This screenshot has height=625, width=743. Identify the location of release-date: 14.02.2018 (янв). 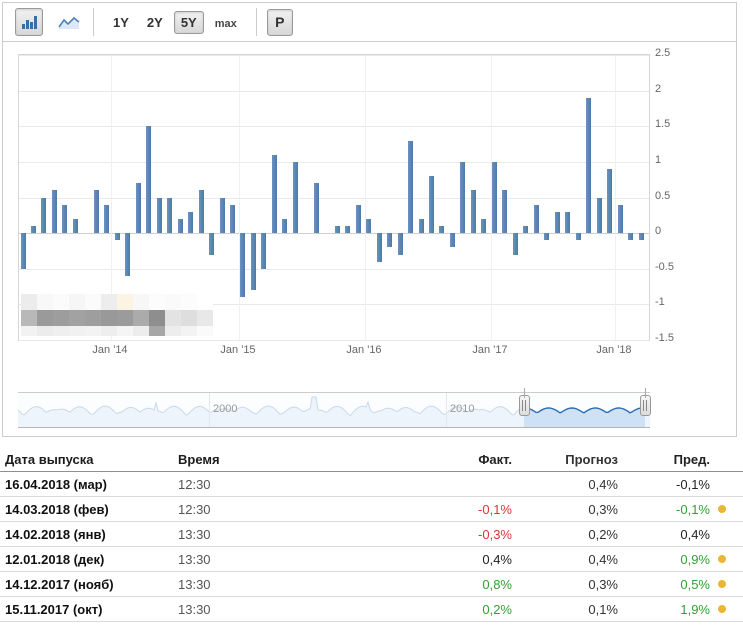
(55, 534).